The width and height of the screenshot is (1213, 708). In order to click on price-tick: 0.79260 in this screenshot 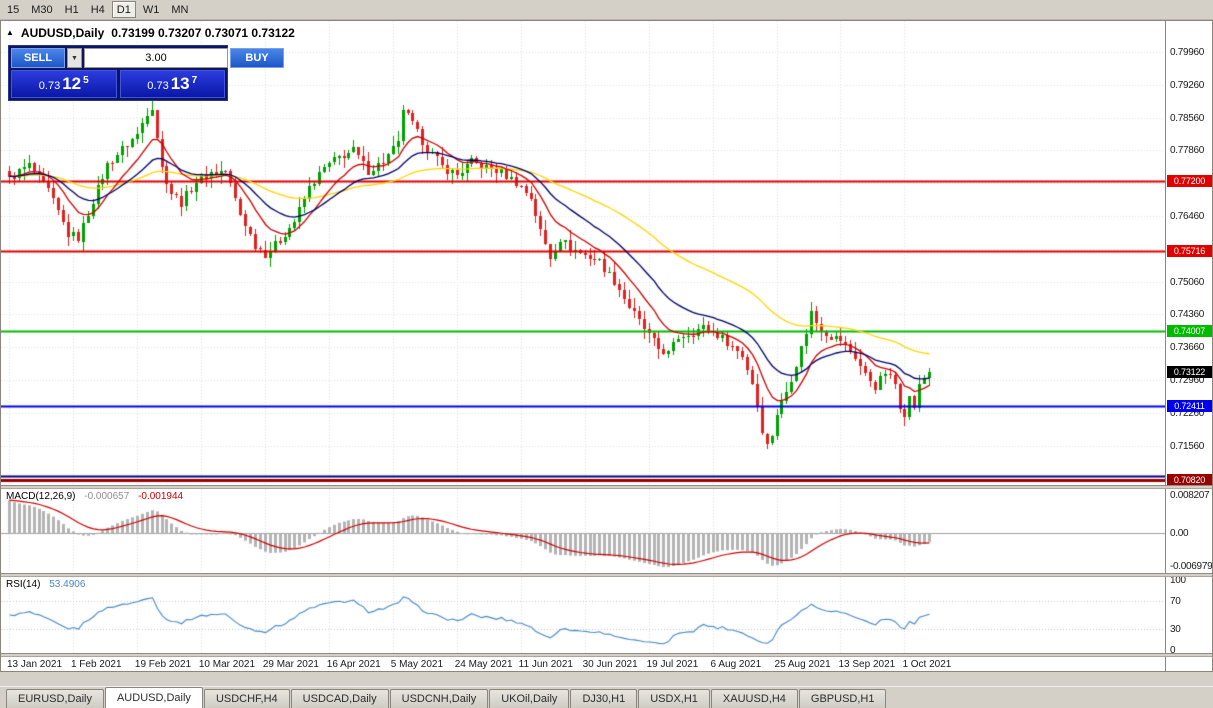, I will do `click(1187, 85)`.